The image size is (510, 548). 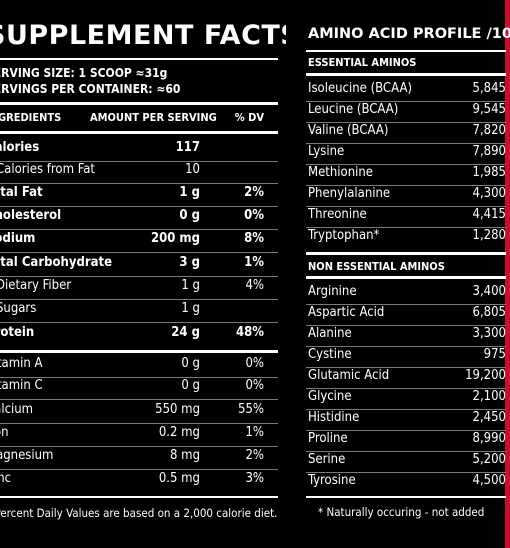 I want to click on amino-row: Isoleucine (BCAA) 5,845, so click(x=406, y=91).